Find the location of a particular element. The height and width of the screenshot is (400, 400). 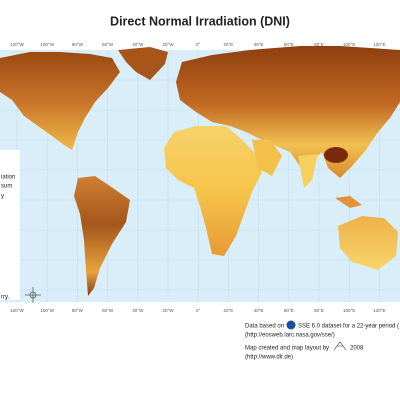

credit-text: Map created and map layout by is located at coordinates (287, 349).